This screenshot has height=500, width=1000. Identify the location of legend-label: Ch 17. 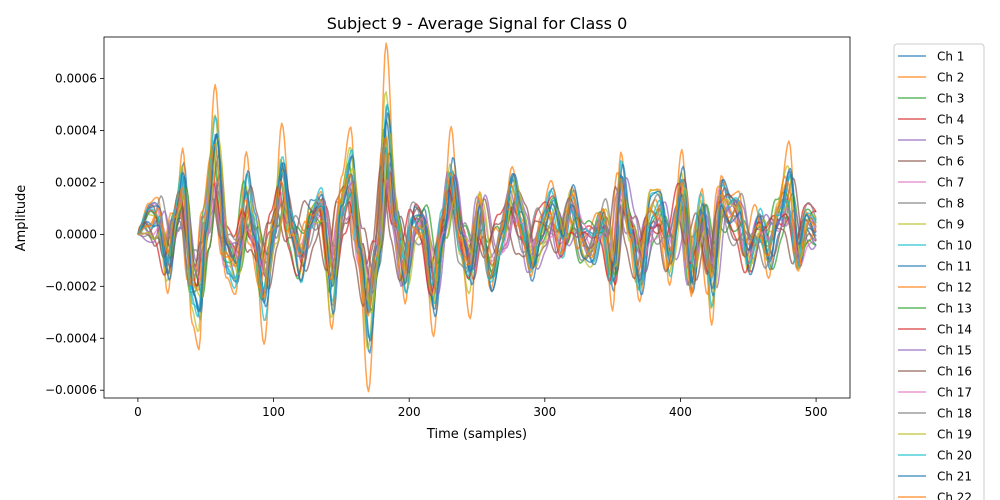
(954, 393).